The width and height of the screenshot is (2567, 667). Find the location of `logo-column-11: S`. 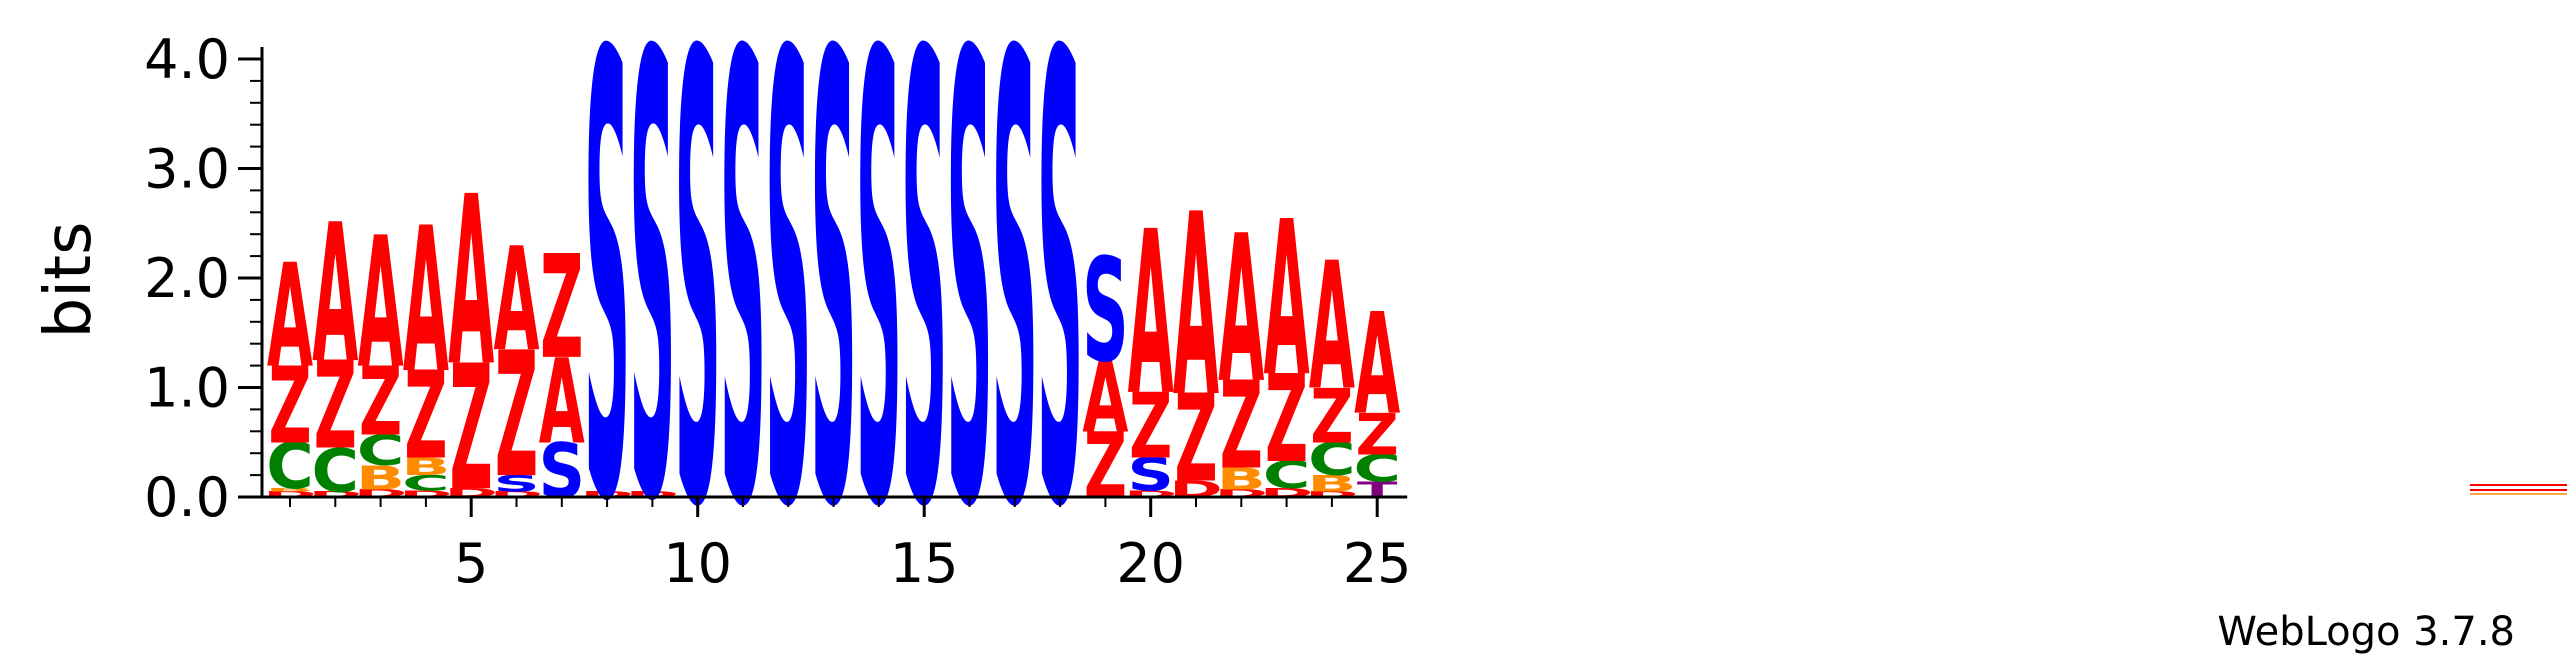

logo-column-11: S is located at coordinates (743, 321).